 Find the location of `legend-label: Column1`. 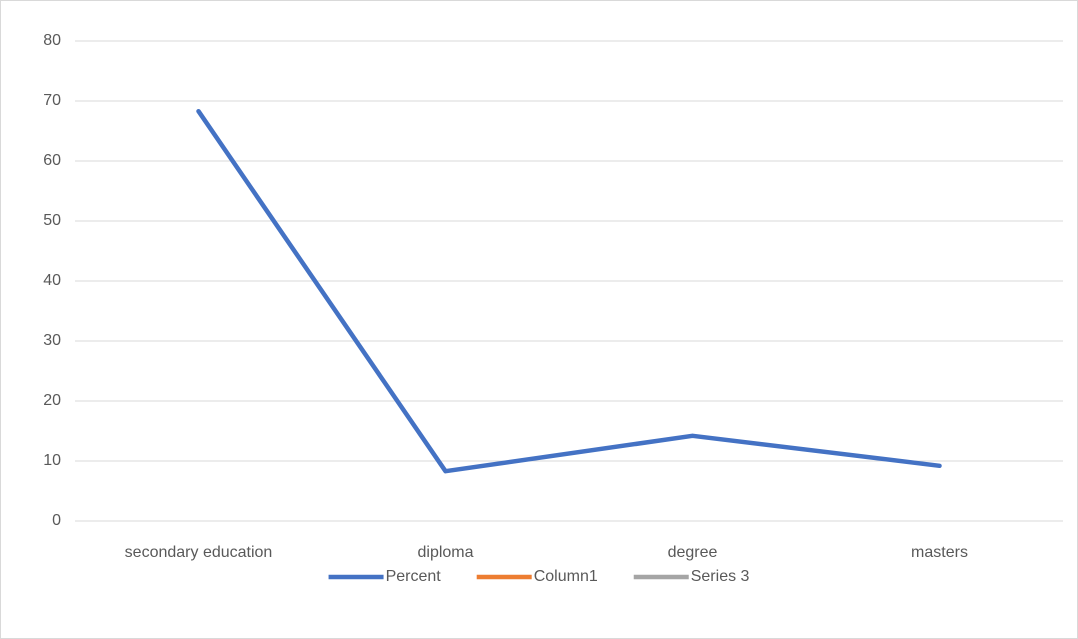

legend-label: Column1 is located at coordinates (566, 576).